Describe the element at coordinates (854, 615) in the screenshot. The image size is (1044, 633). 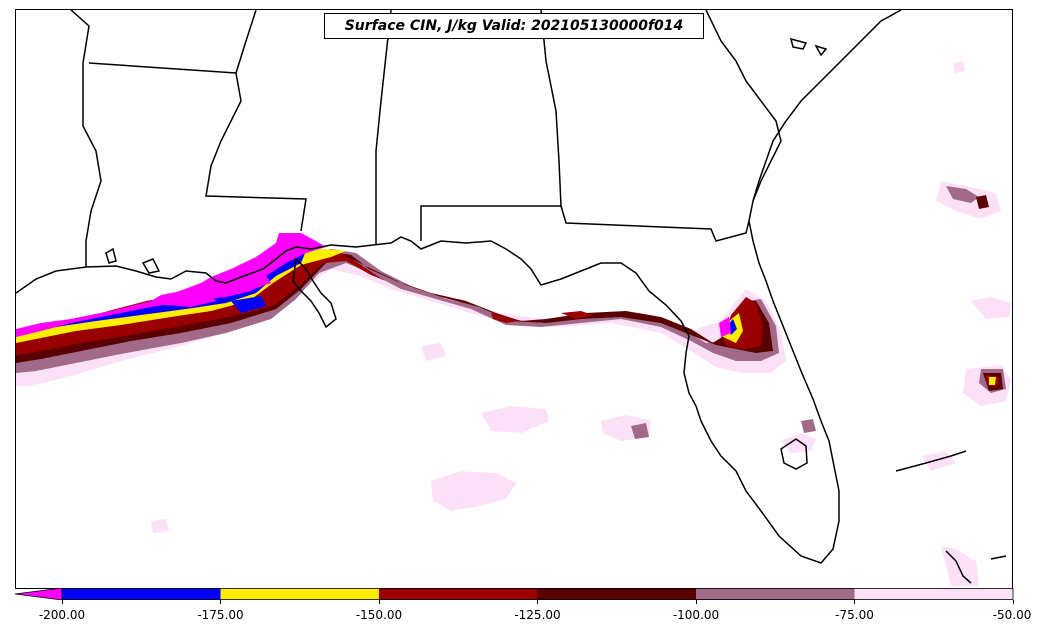
I see `colorbar-tick-label: -75.00` at that location.